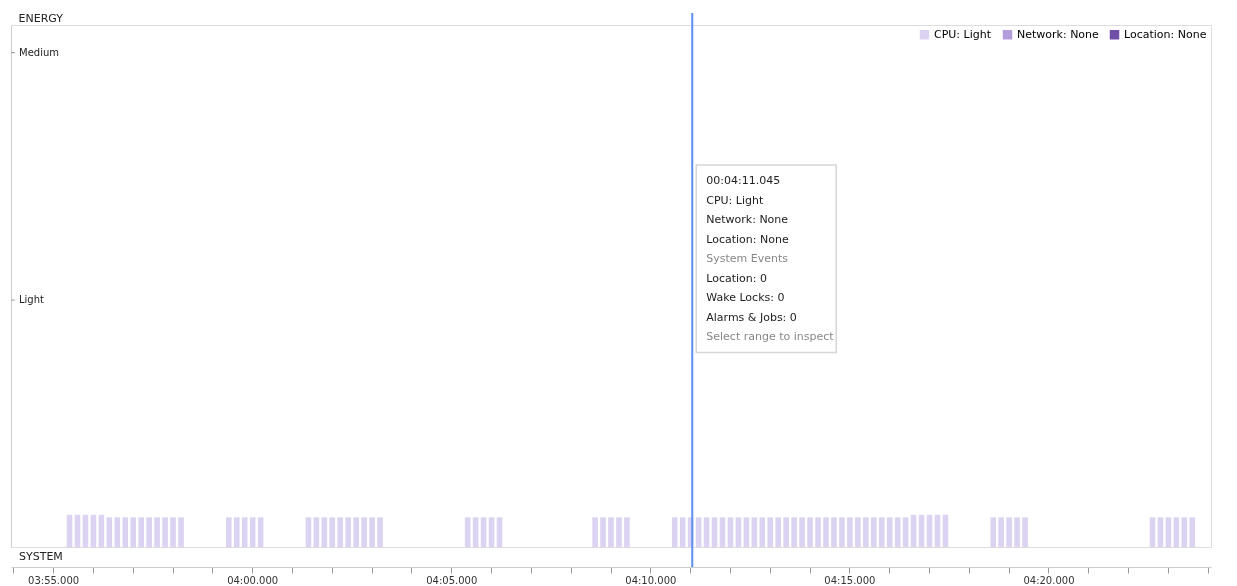 Image resolution: width=1237 pixels, height=586 pixels. Describe the element at coordinates (747, 239) in the screenshot. I see `text: Location: None` at that location.